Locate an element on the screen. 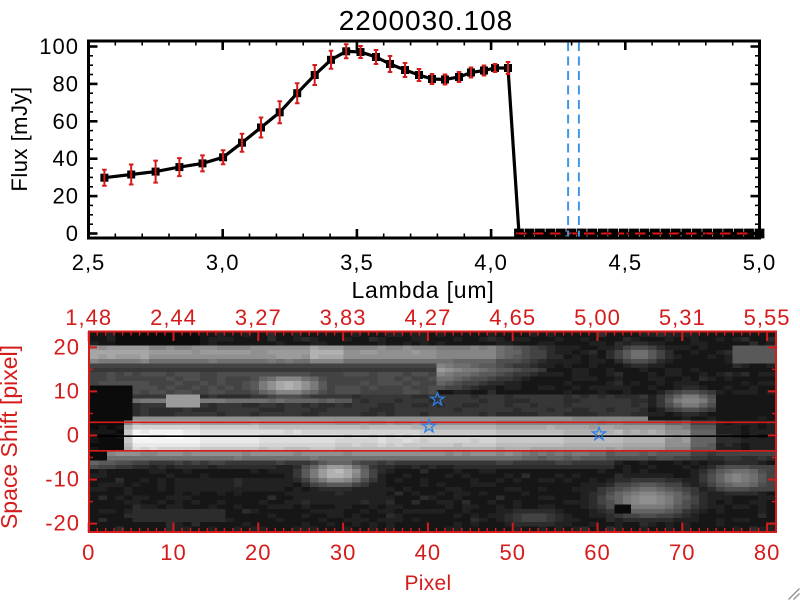 Image resolution: width=800 pixels, height=600 pixels. svg-text: 30 is located at coordinates (343, 552).